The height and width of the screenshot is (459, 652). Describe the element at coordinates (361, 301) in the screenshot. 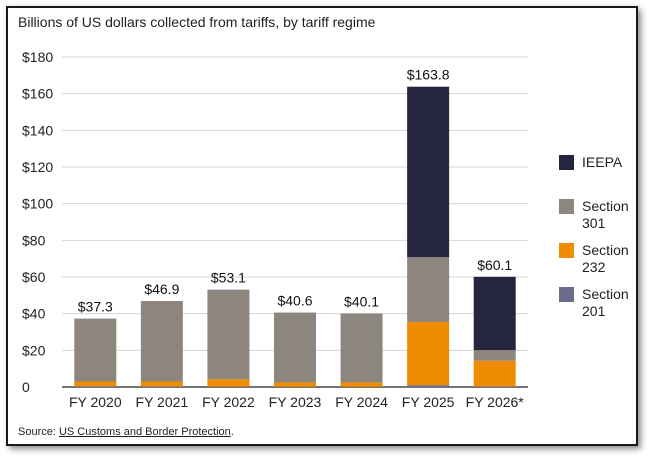

I see `bar-total-label: $40.1` at that location.